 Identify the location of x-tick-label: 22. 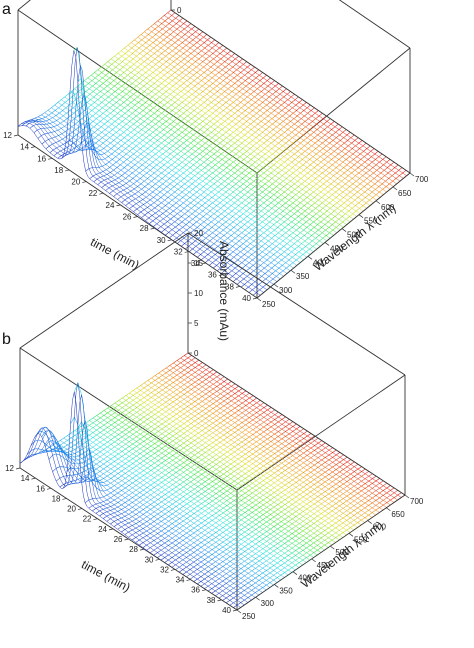
(92, 193).